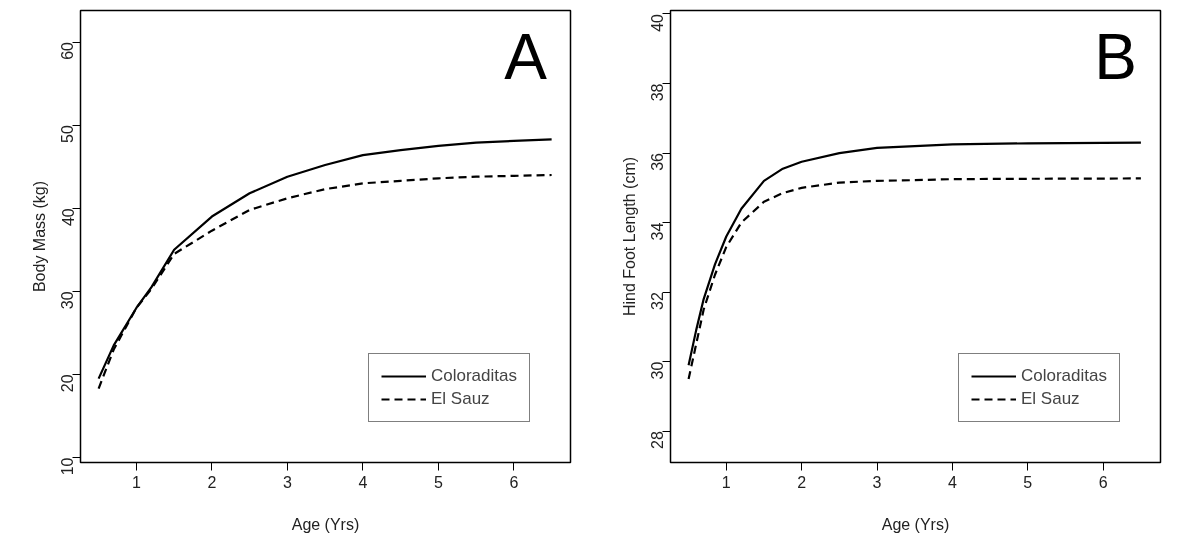  What do you see at coordinates (658, 231) in the screenshot?
I see `y-tick-label: 34` at bounding box center [658, 231].